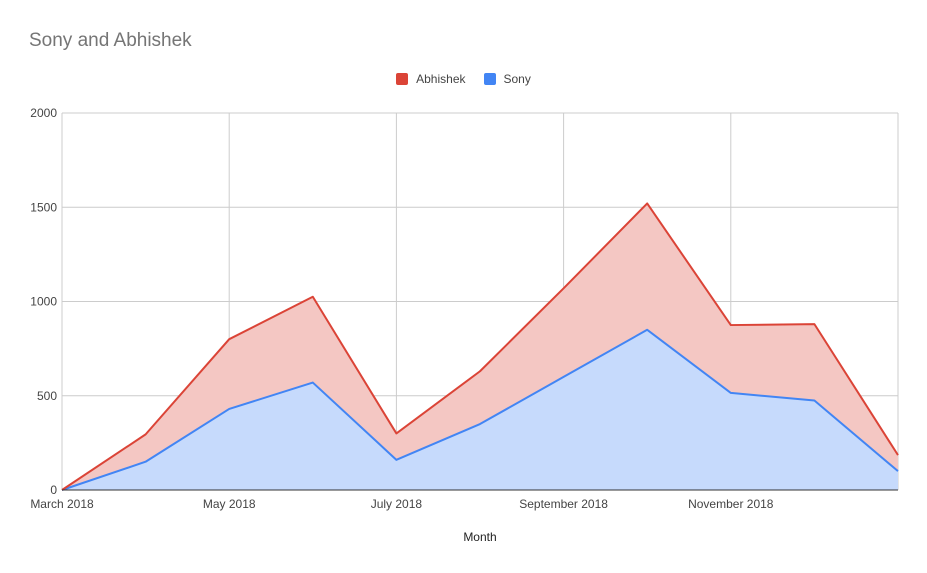 The image size is (927, 573). Describe the element at coordinates (479, 537) in the screenshot. I see `x-axis-title: Month` at that location.